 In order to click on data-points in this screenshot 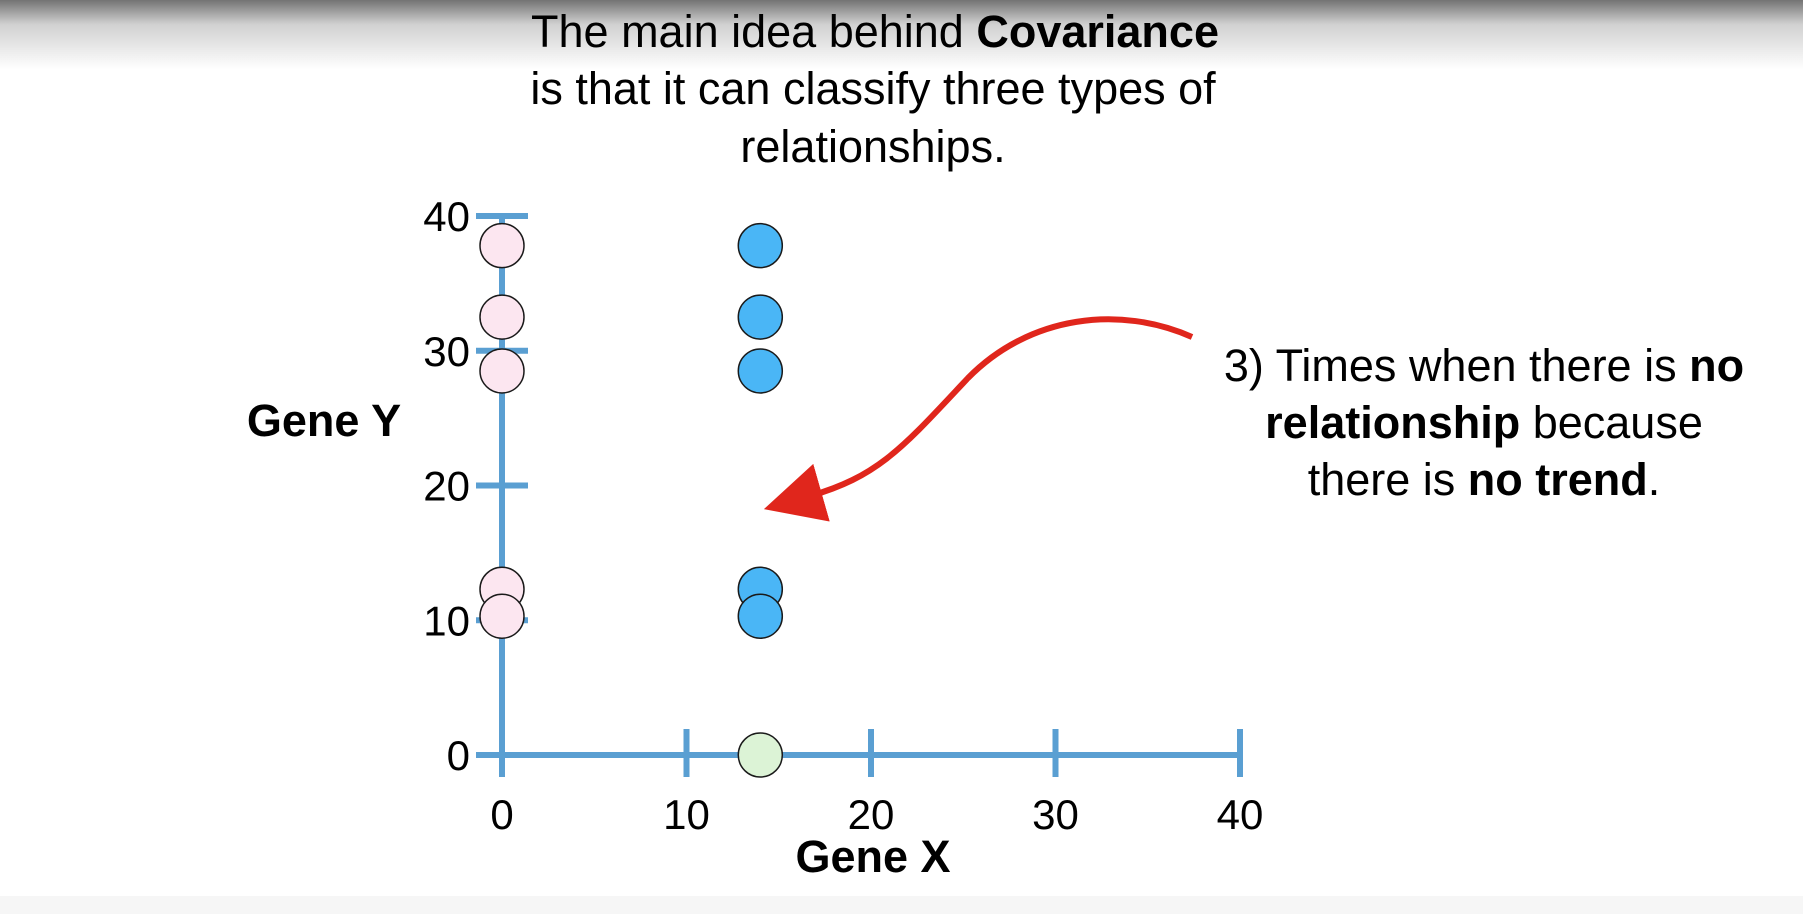, I will do `click(631, 500)`.